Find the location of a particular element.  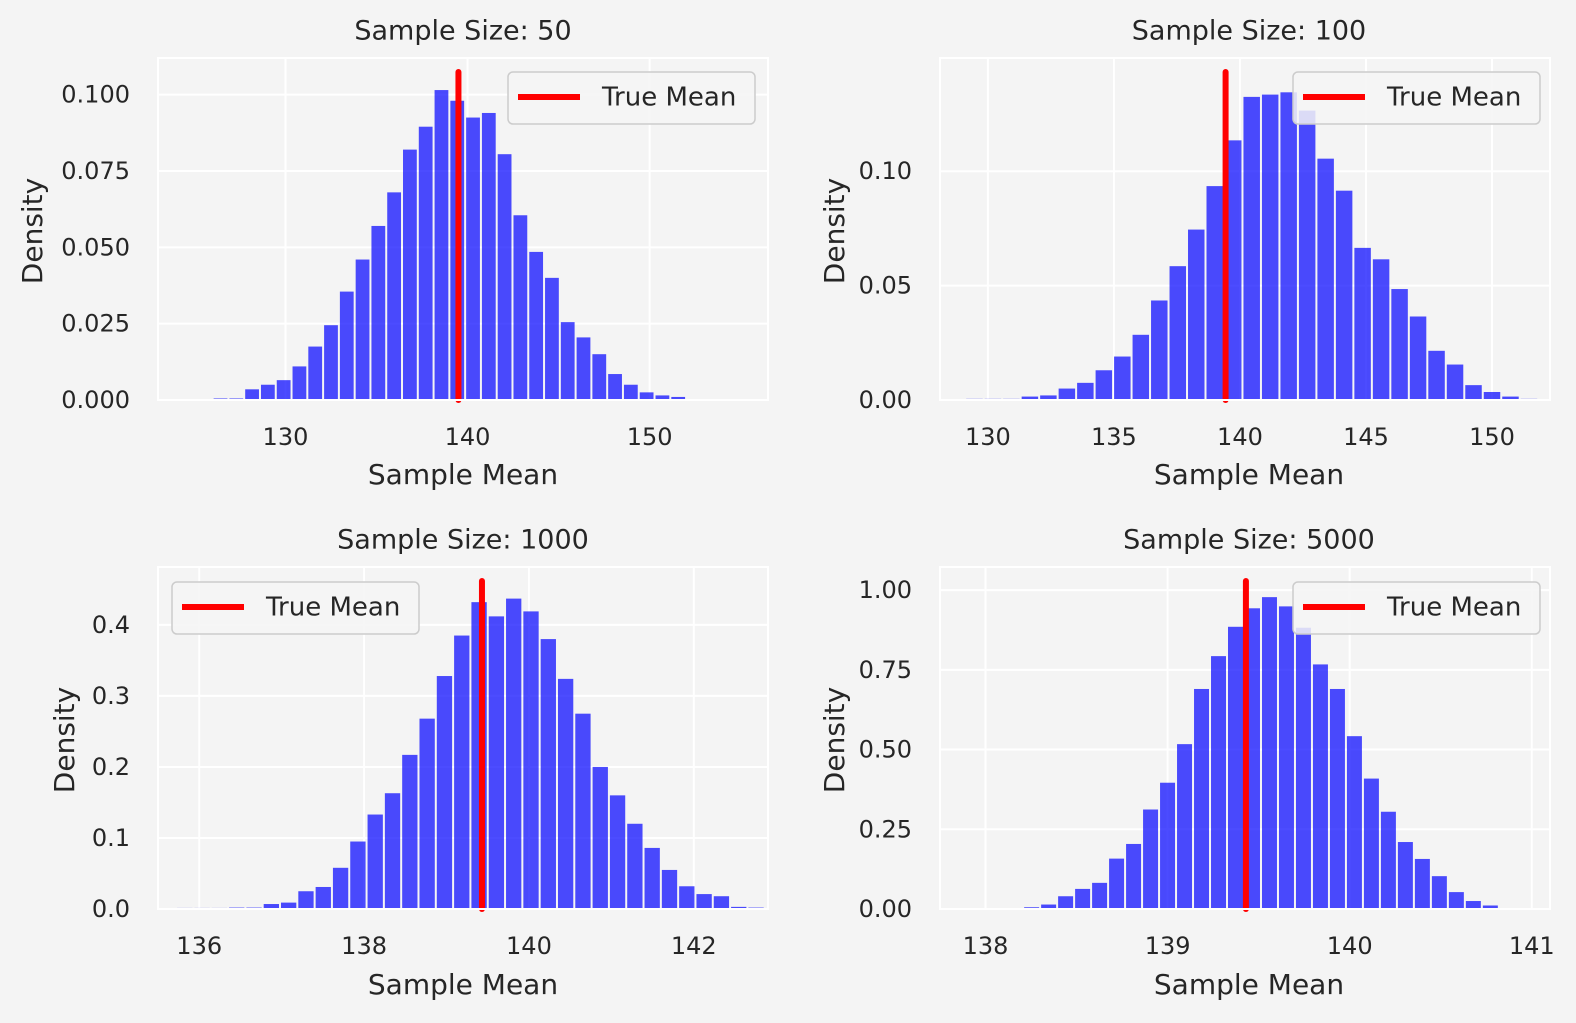

x-tick-label: 145 is located at coordinates (1366, 437).